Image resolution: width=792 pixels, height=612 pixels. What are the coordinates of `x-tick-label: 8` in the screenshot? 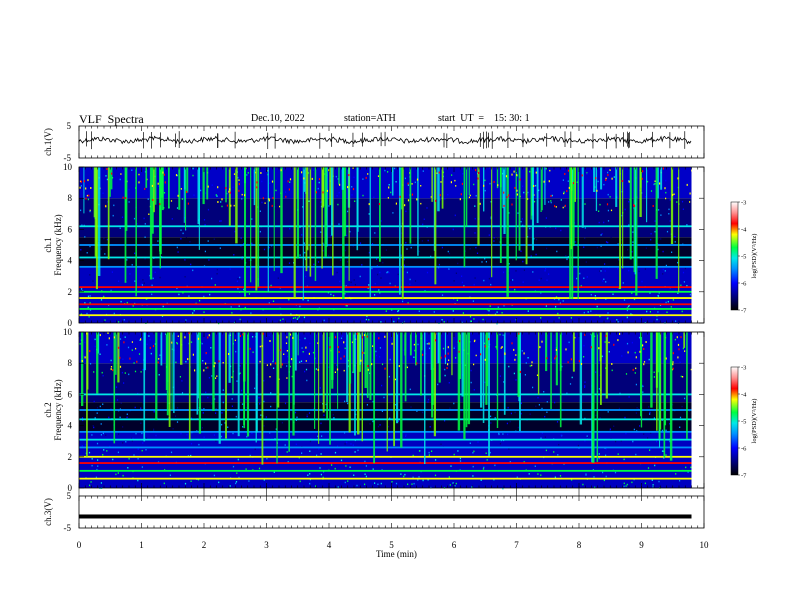 It's located at (579, 545).